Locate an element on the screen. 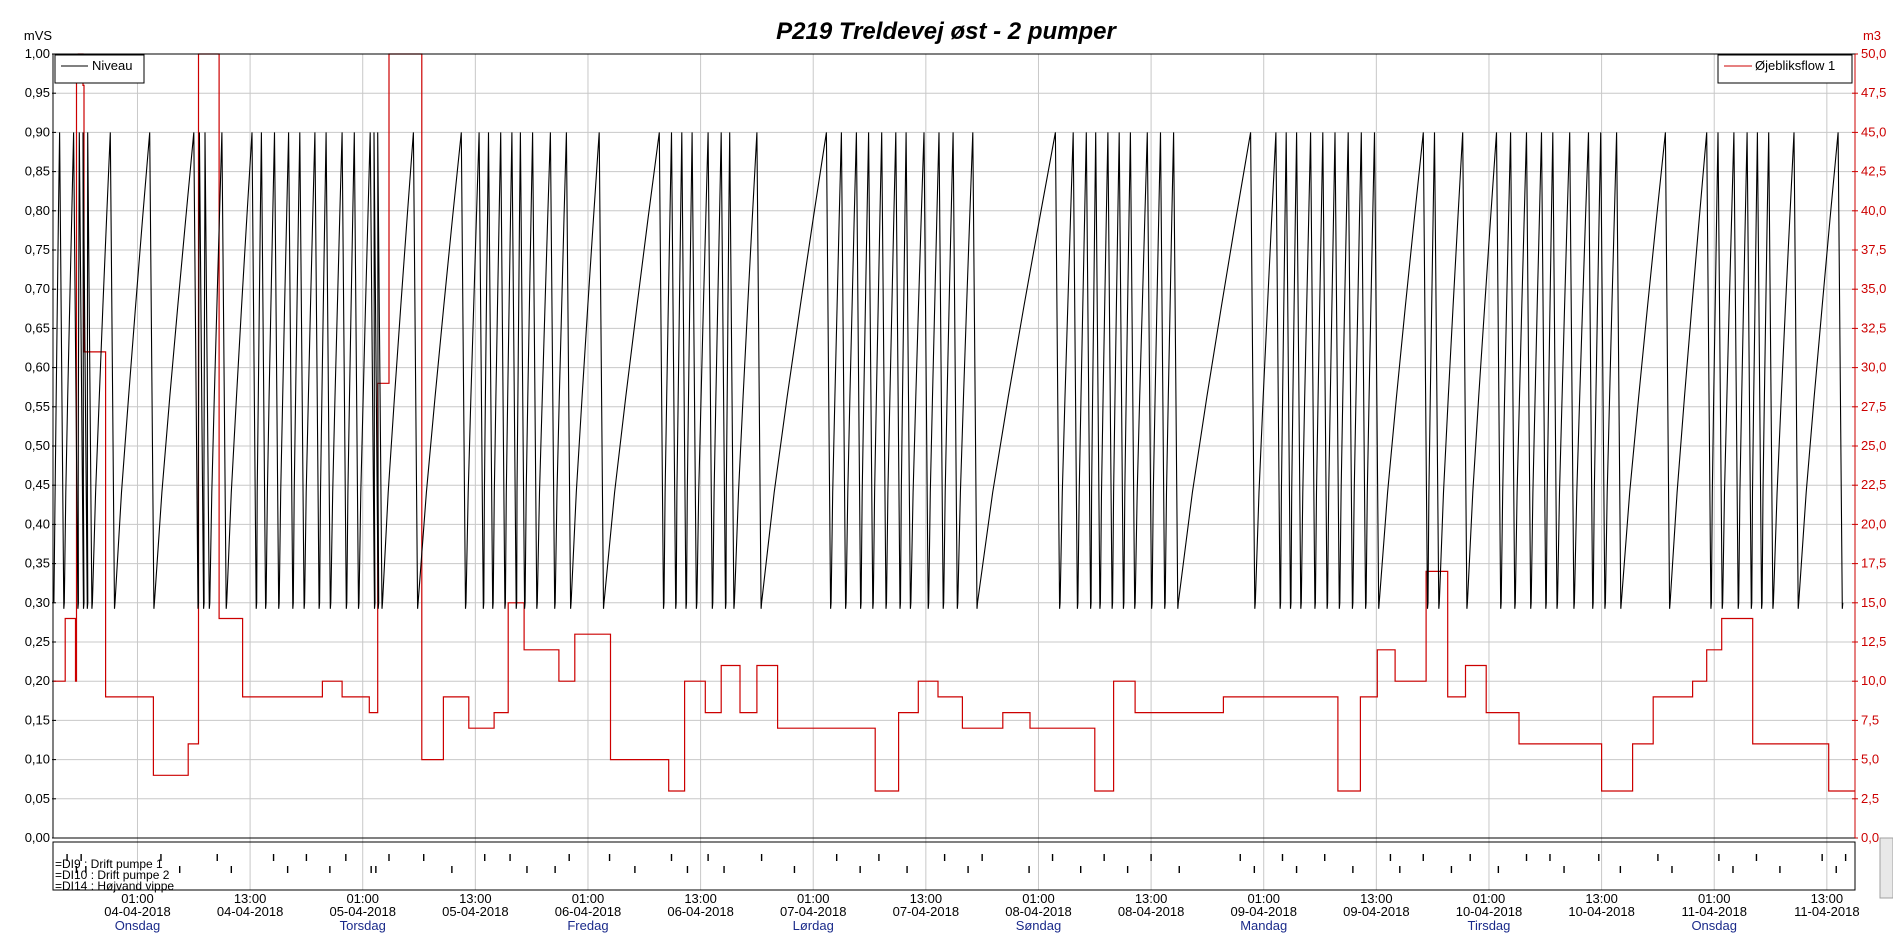  left-tick-label: 0,00 is located at coordinates (37, 837).